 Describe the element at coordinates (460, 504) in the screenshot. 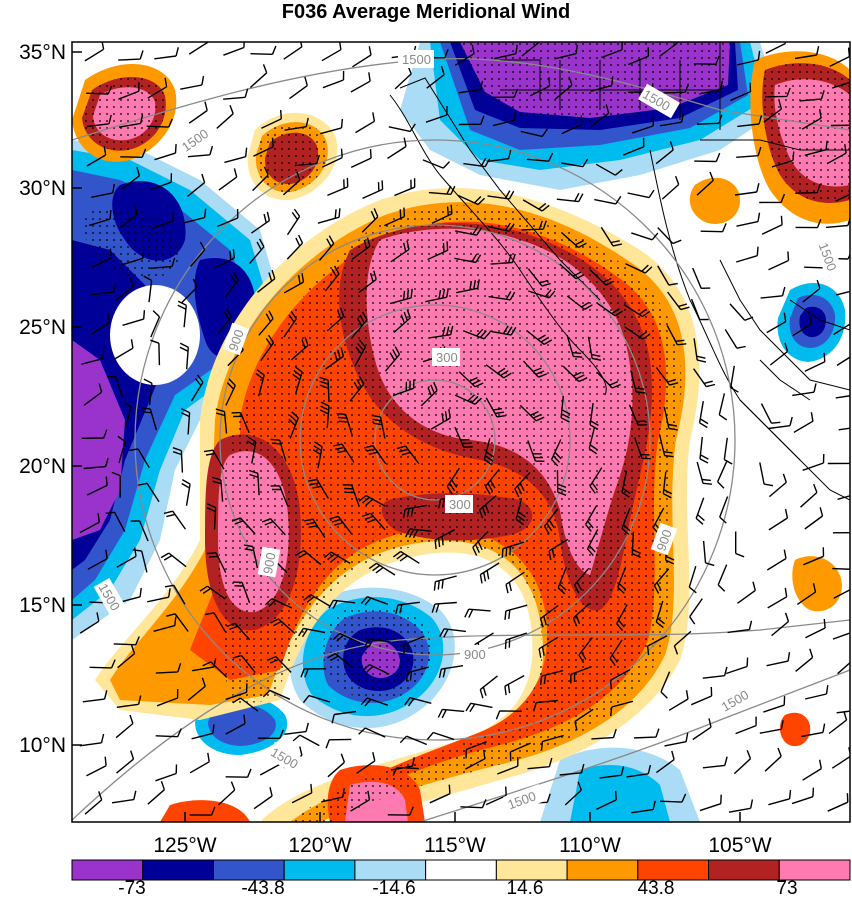

I see `contour-label: 300` at that location.